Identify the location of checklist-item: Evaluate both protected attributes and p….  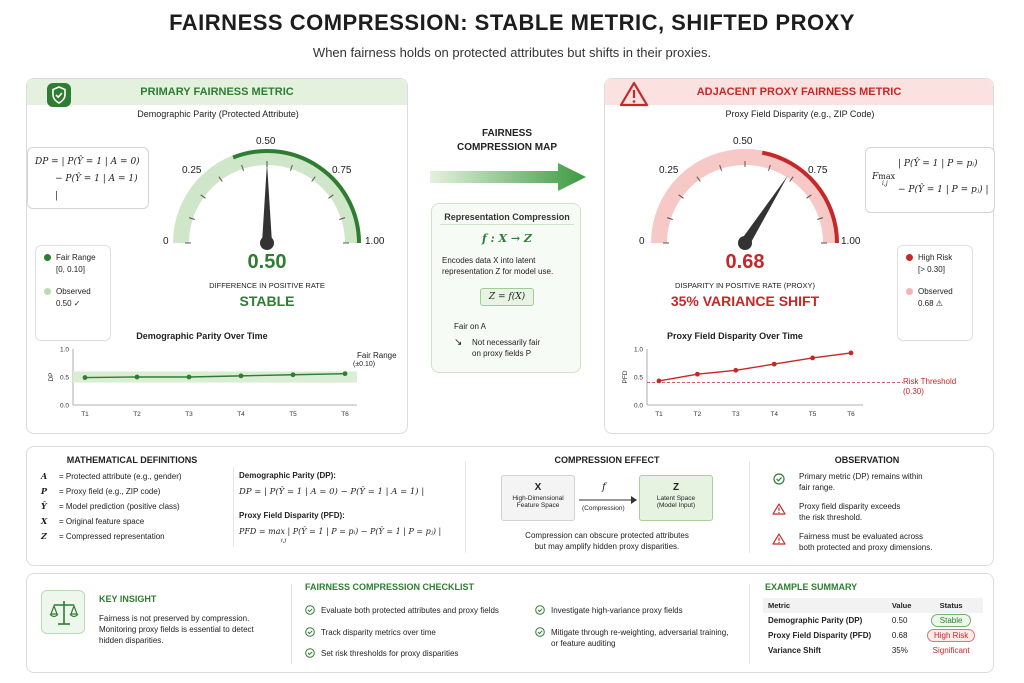
(410, 610).